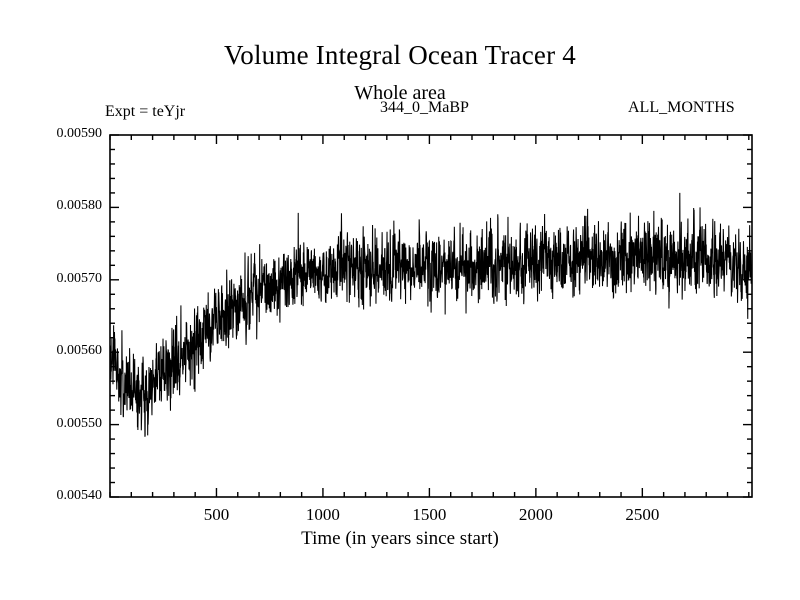 This screenshot has width=800, height=600. Describe the element at coordinates (535, 514) in the screenshot. I see `x-tick-label: 2000` at that location.